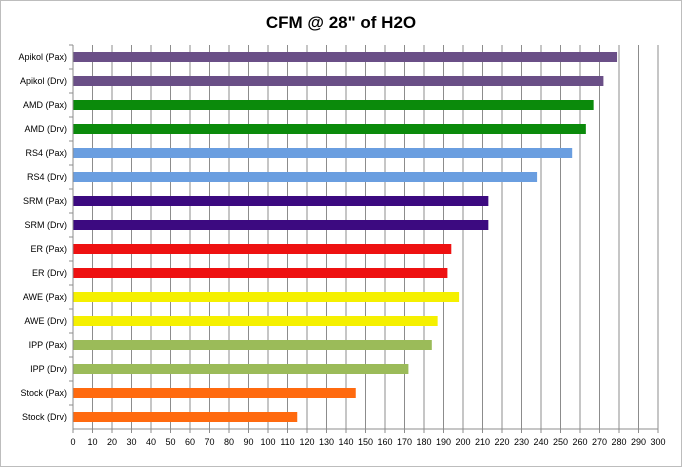 The height and width of the screenshot is (467, 682). What do you see at coordinates (45, 297) in the screenshot?
I see `category-label: AWE (Pax)` at bounding box center [45, 297].